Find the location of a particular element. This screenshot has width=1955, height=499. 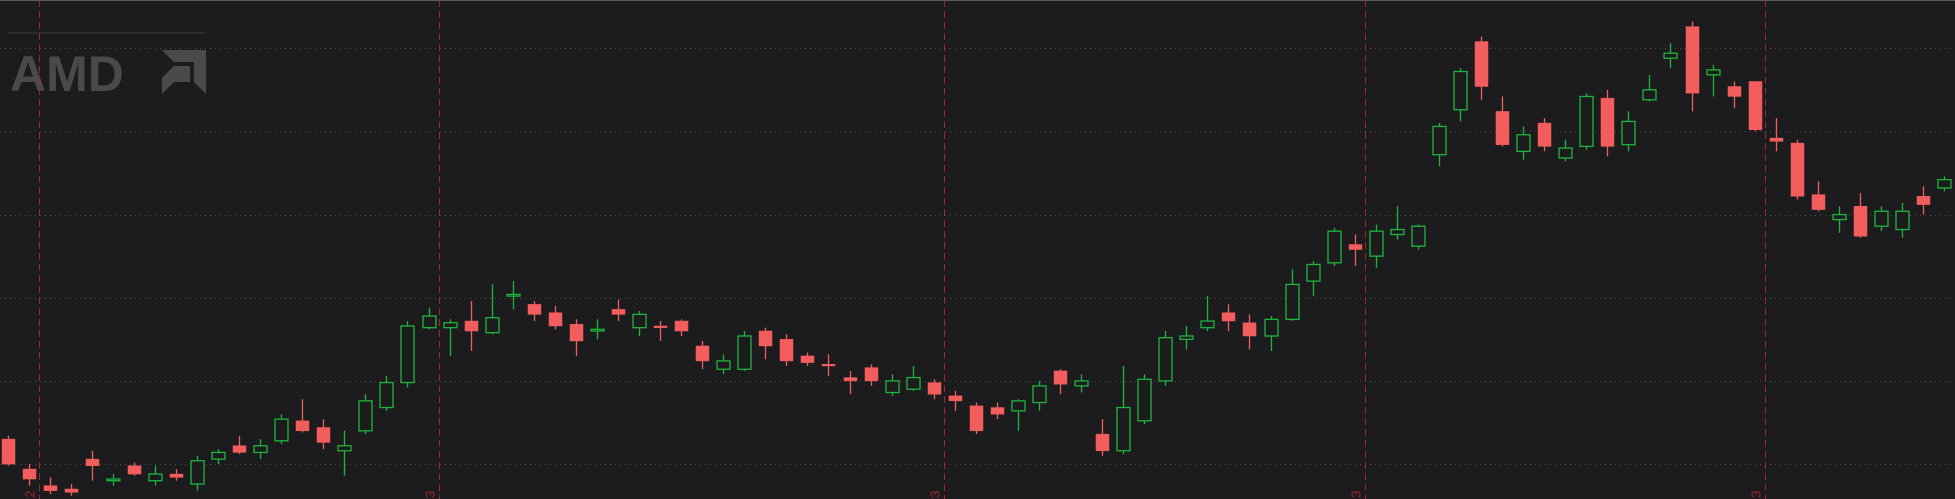

watermark-text: AMD is located at coordinates (67, 74).